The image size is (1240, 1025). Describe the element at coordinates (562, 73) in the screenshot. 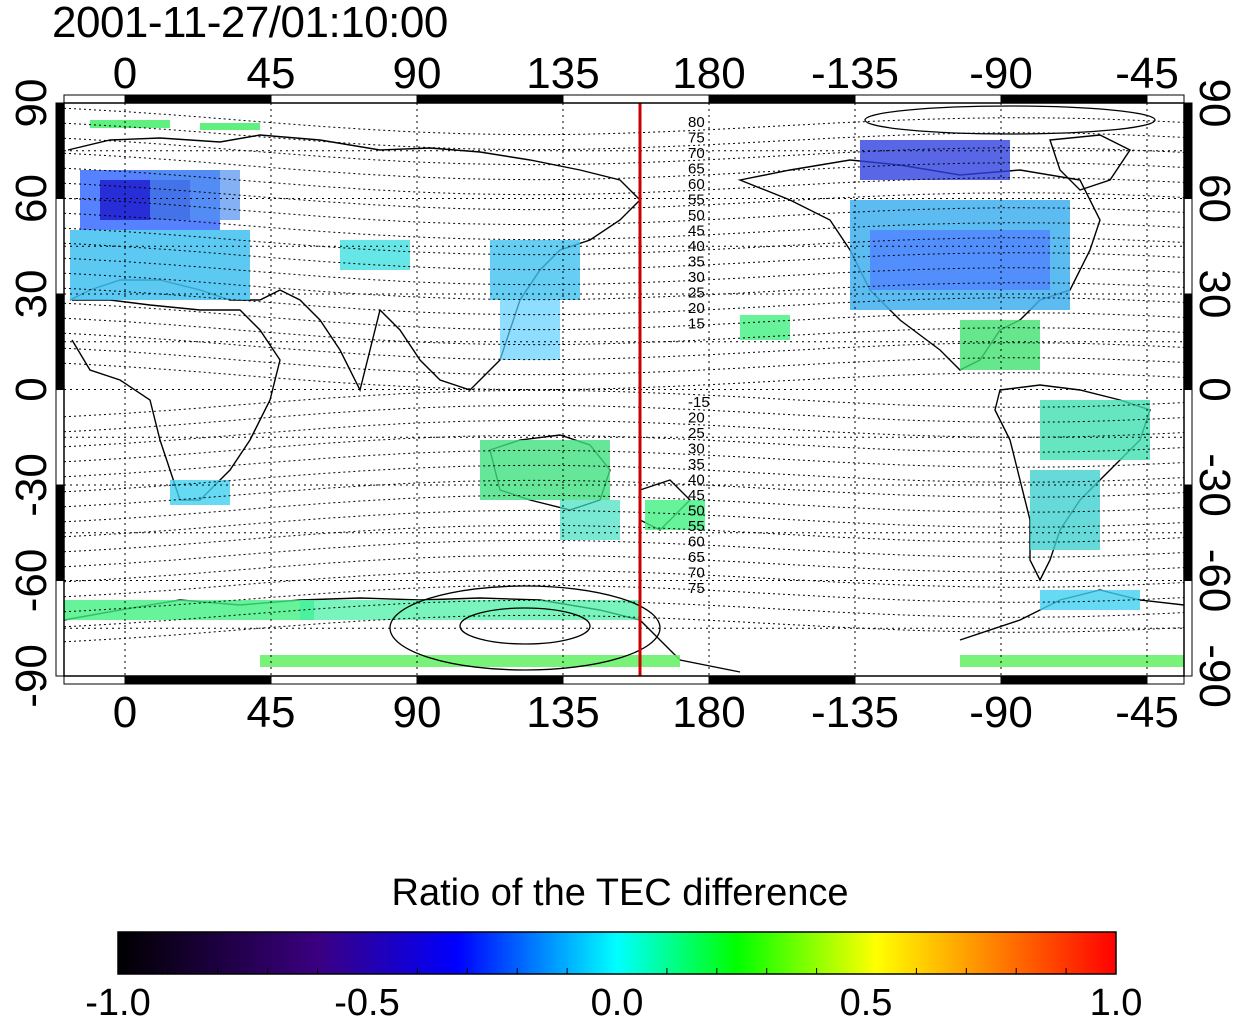

I see `x-tick-label-top: 135` at that location.